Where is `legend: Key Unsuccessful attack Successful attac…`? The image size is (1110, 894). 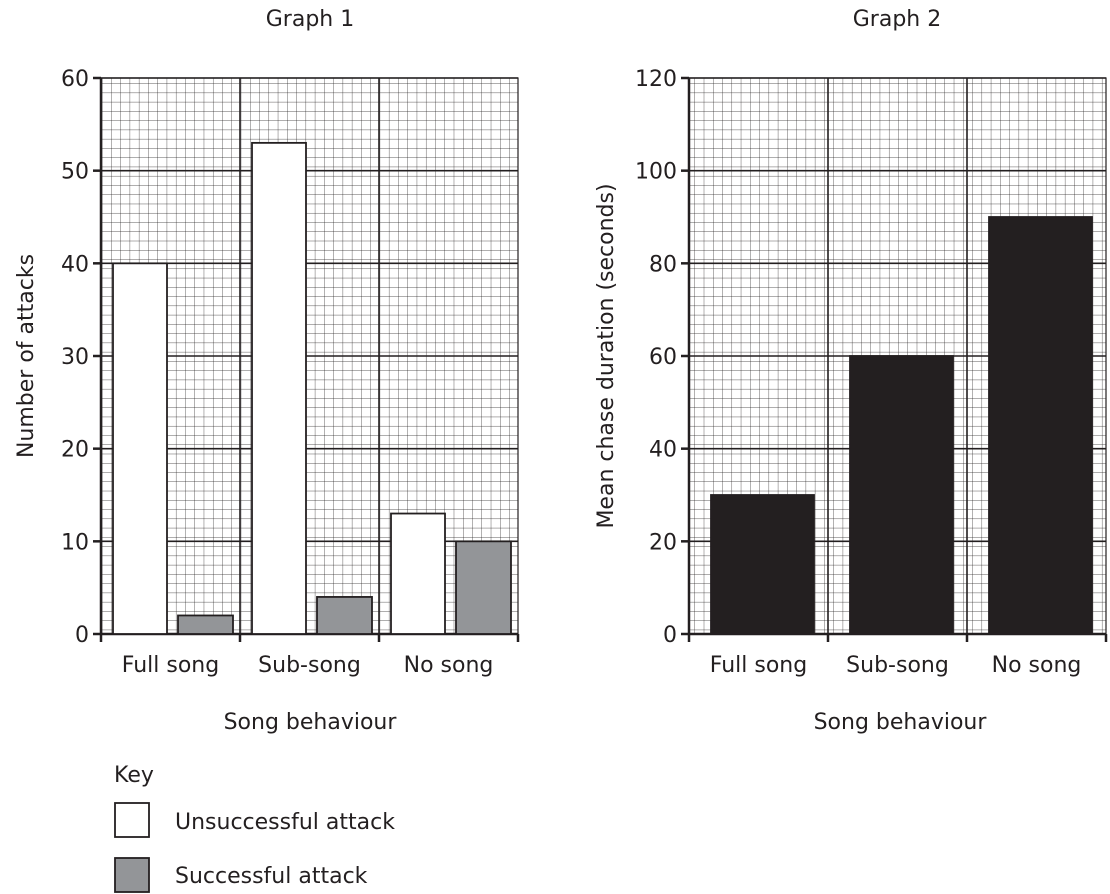 legend: Key Unsuccessful attack Successful attac… is located at coordinates (254, 828).